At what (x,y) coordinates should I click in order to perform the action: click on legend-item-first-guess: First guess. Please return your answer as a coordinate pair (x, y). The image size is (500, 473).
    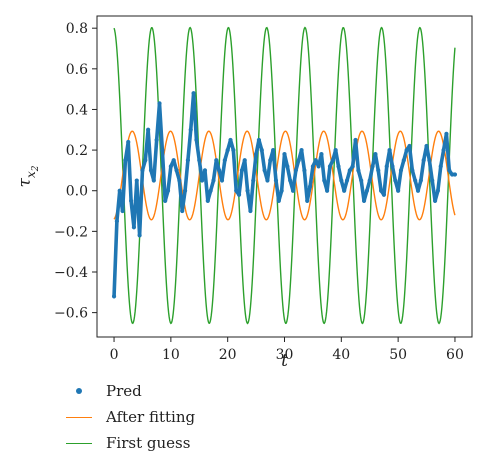
    Looking at the image, I should click on (128, 443).